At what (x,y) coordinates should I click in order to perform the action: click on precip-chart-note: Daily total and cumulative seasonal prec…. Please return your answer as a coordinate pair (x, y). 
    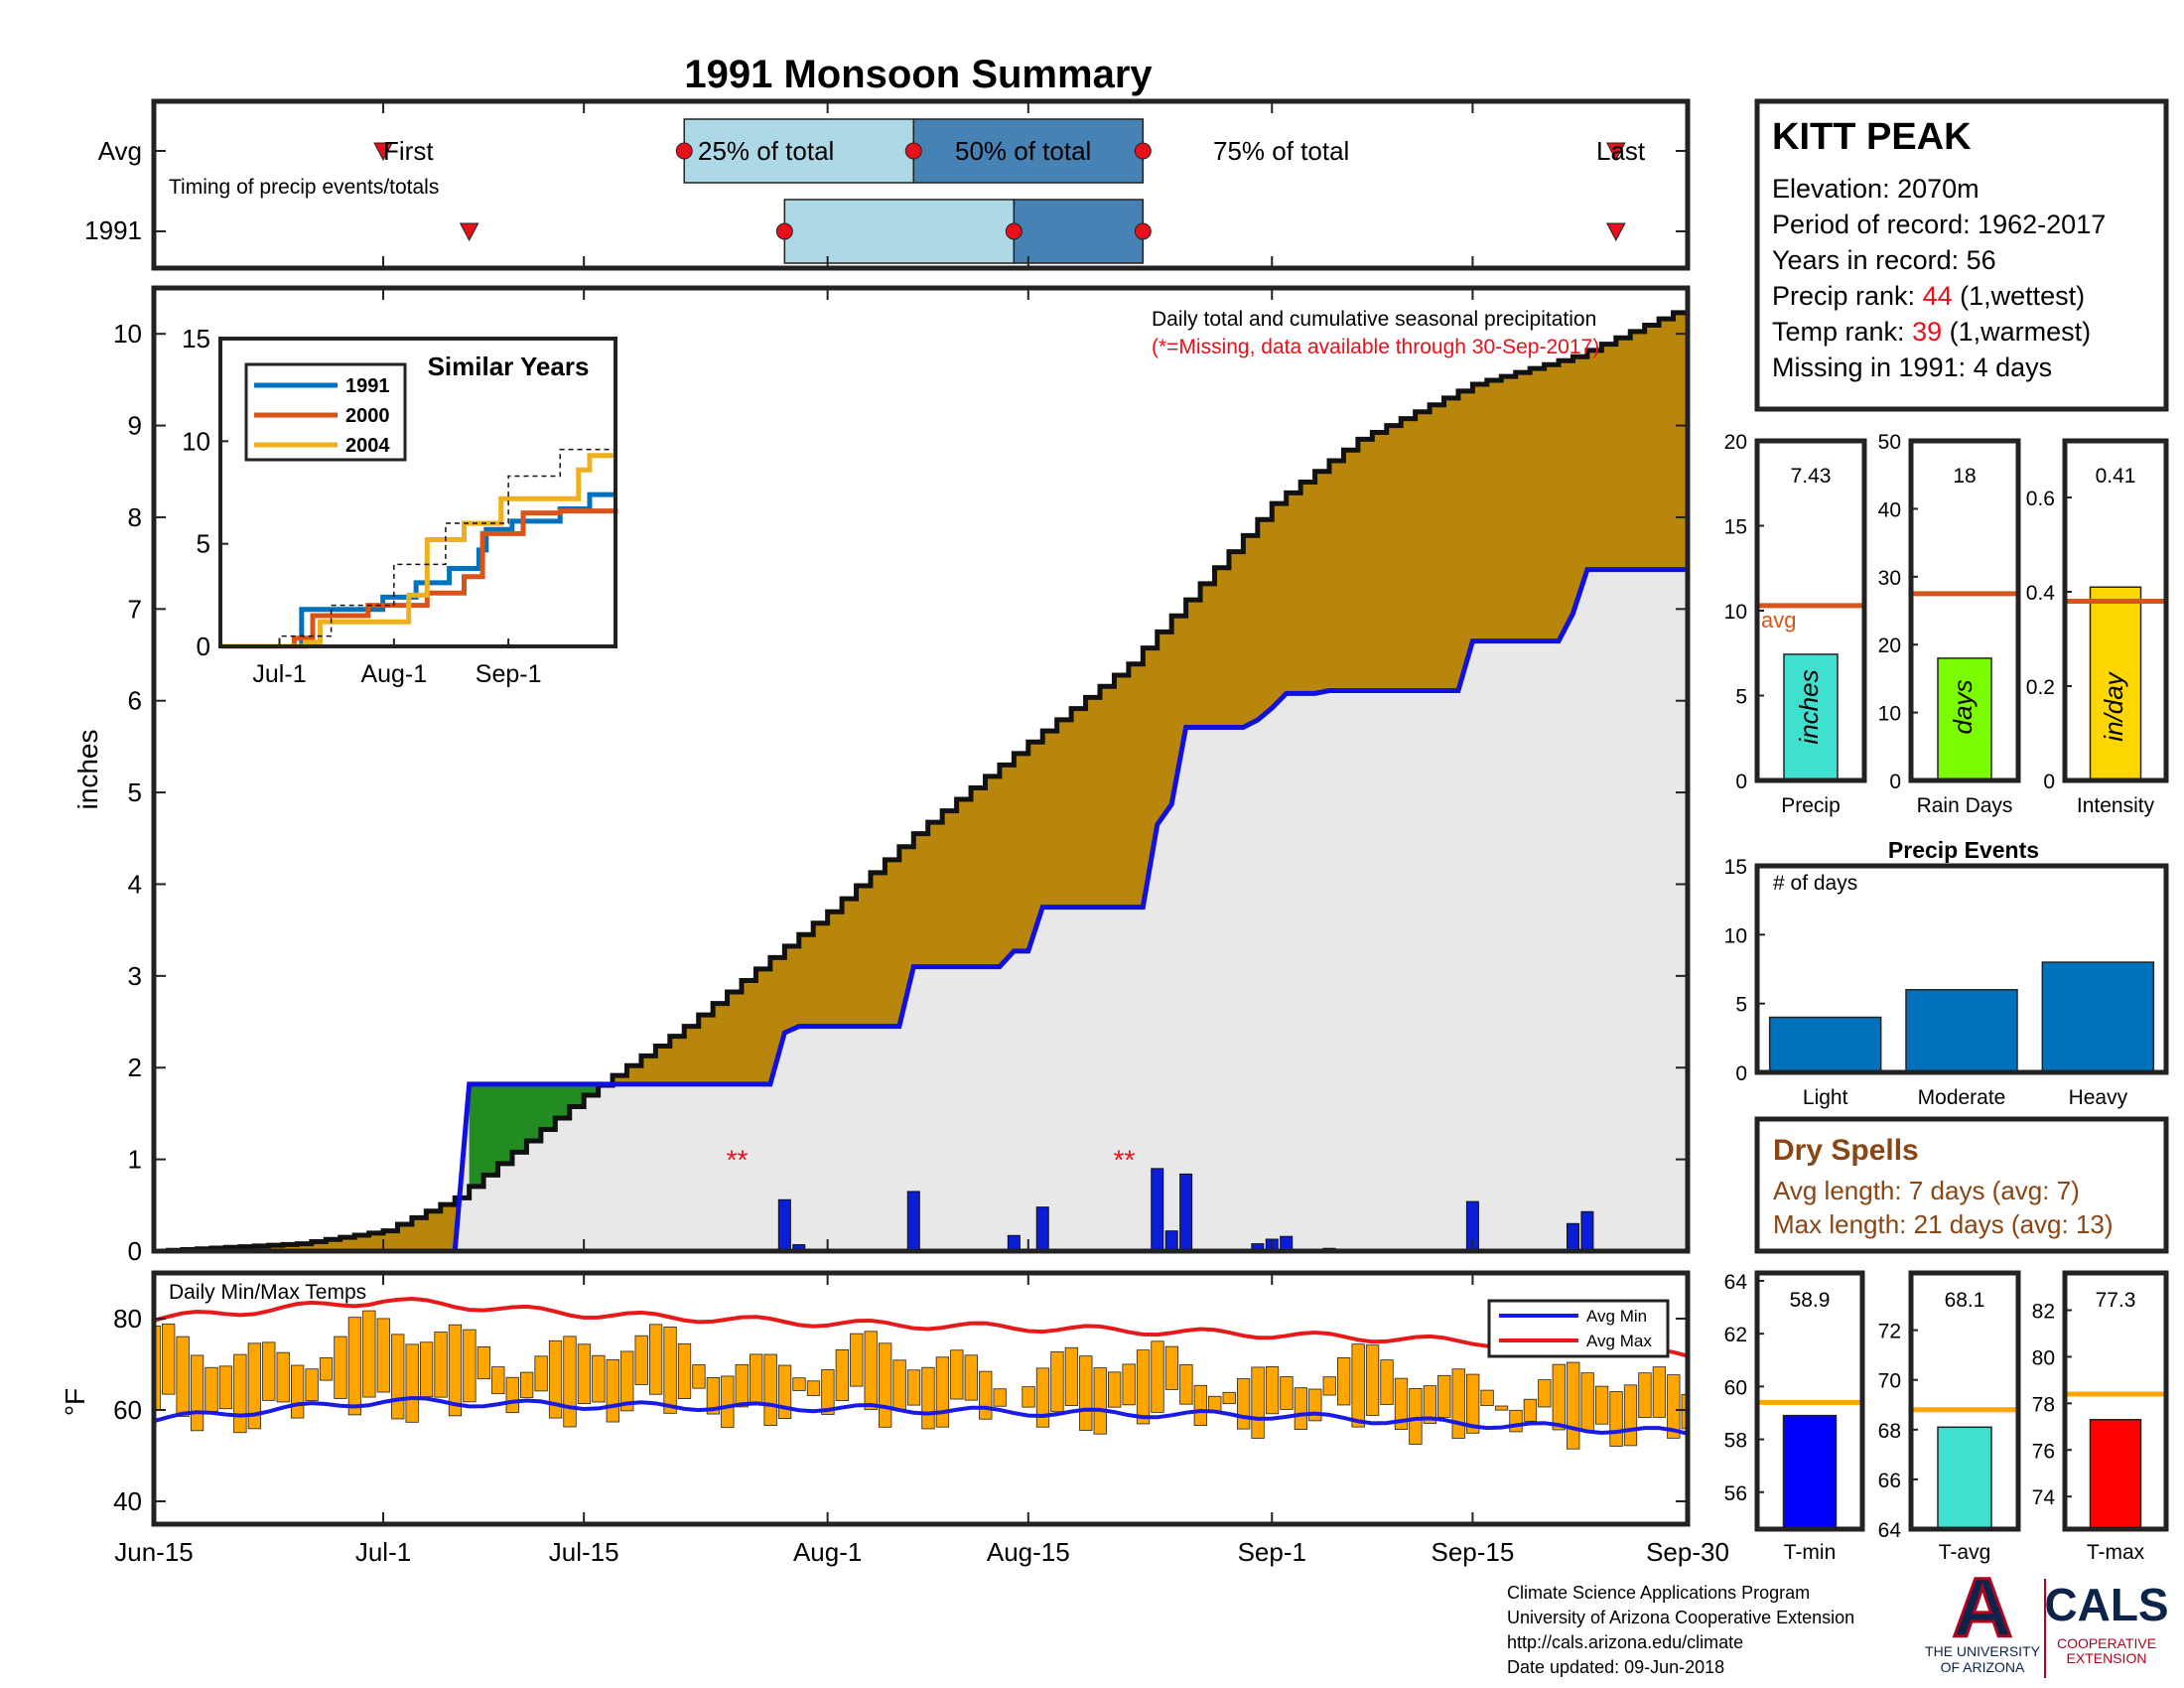
    Looking at the image, I should click on (1374, 319).